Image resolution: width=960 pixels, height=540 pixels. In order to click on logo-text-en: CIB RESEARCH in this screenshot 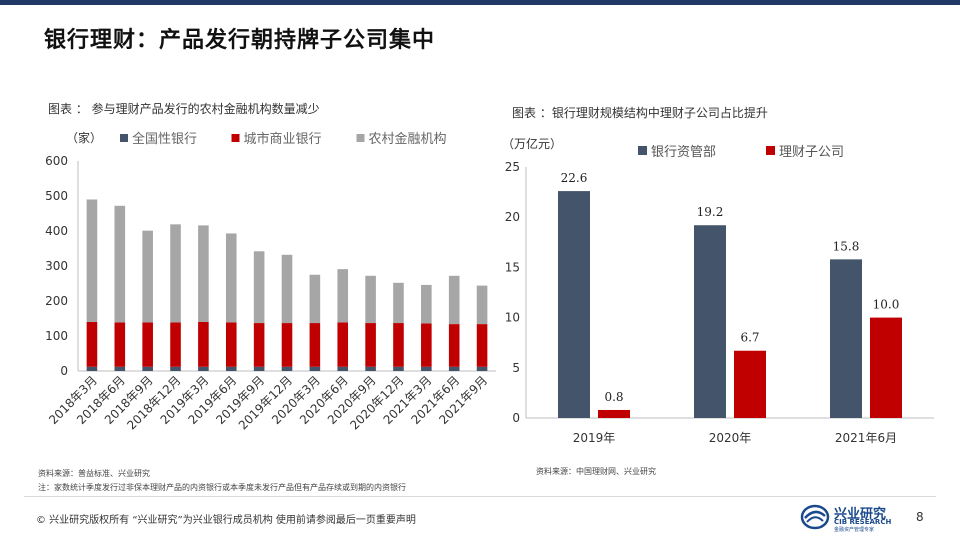, I will do `click(863, 522)`.